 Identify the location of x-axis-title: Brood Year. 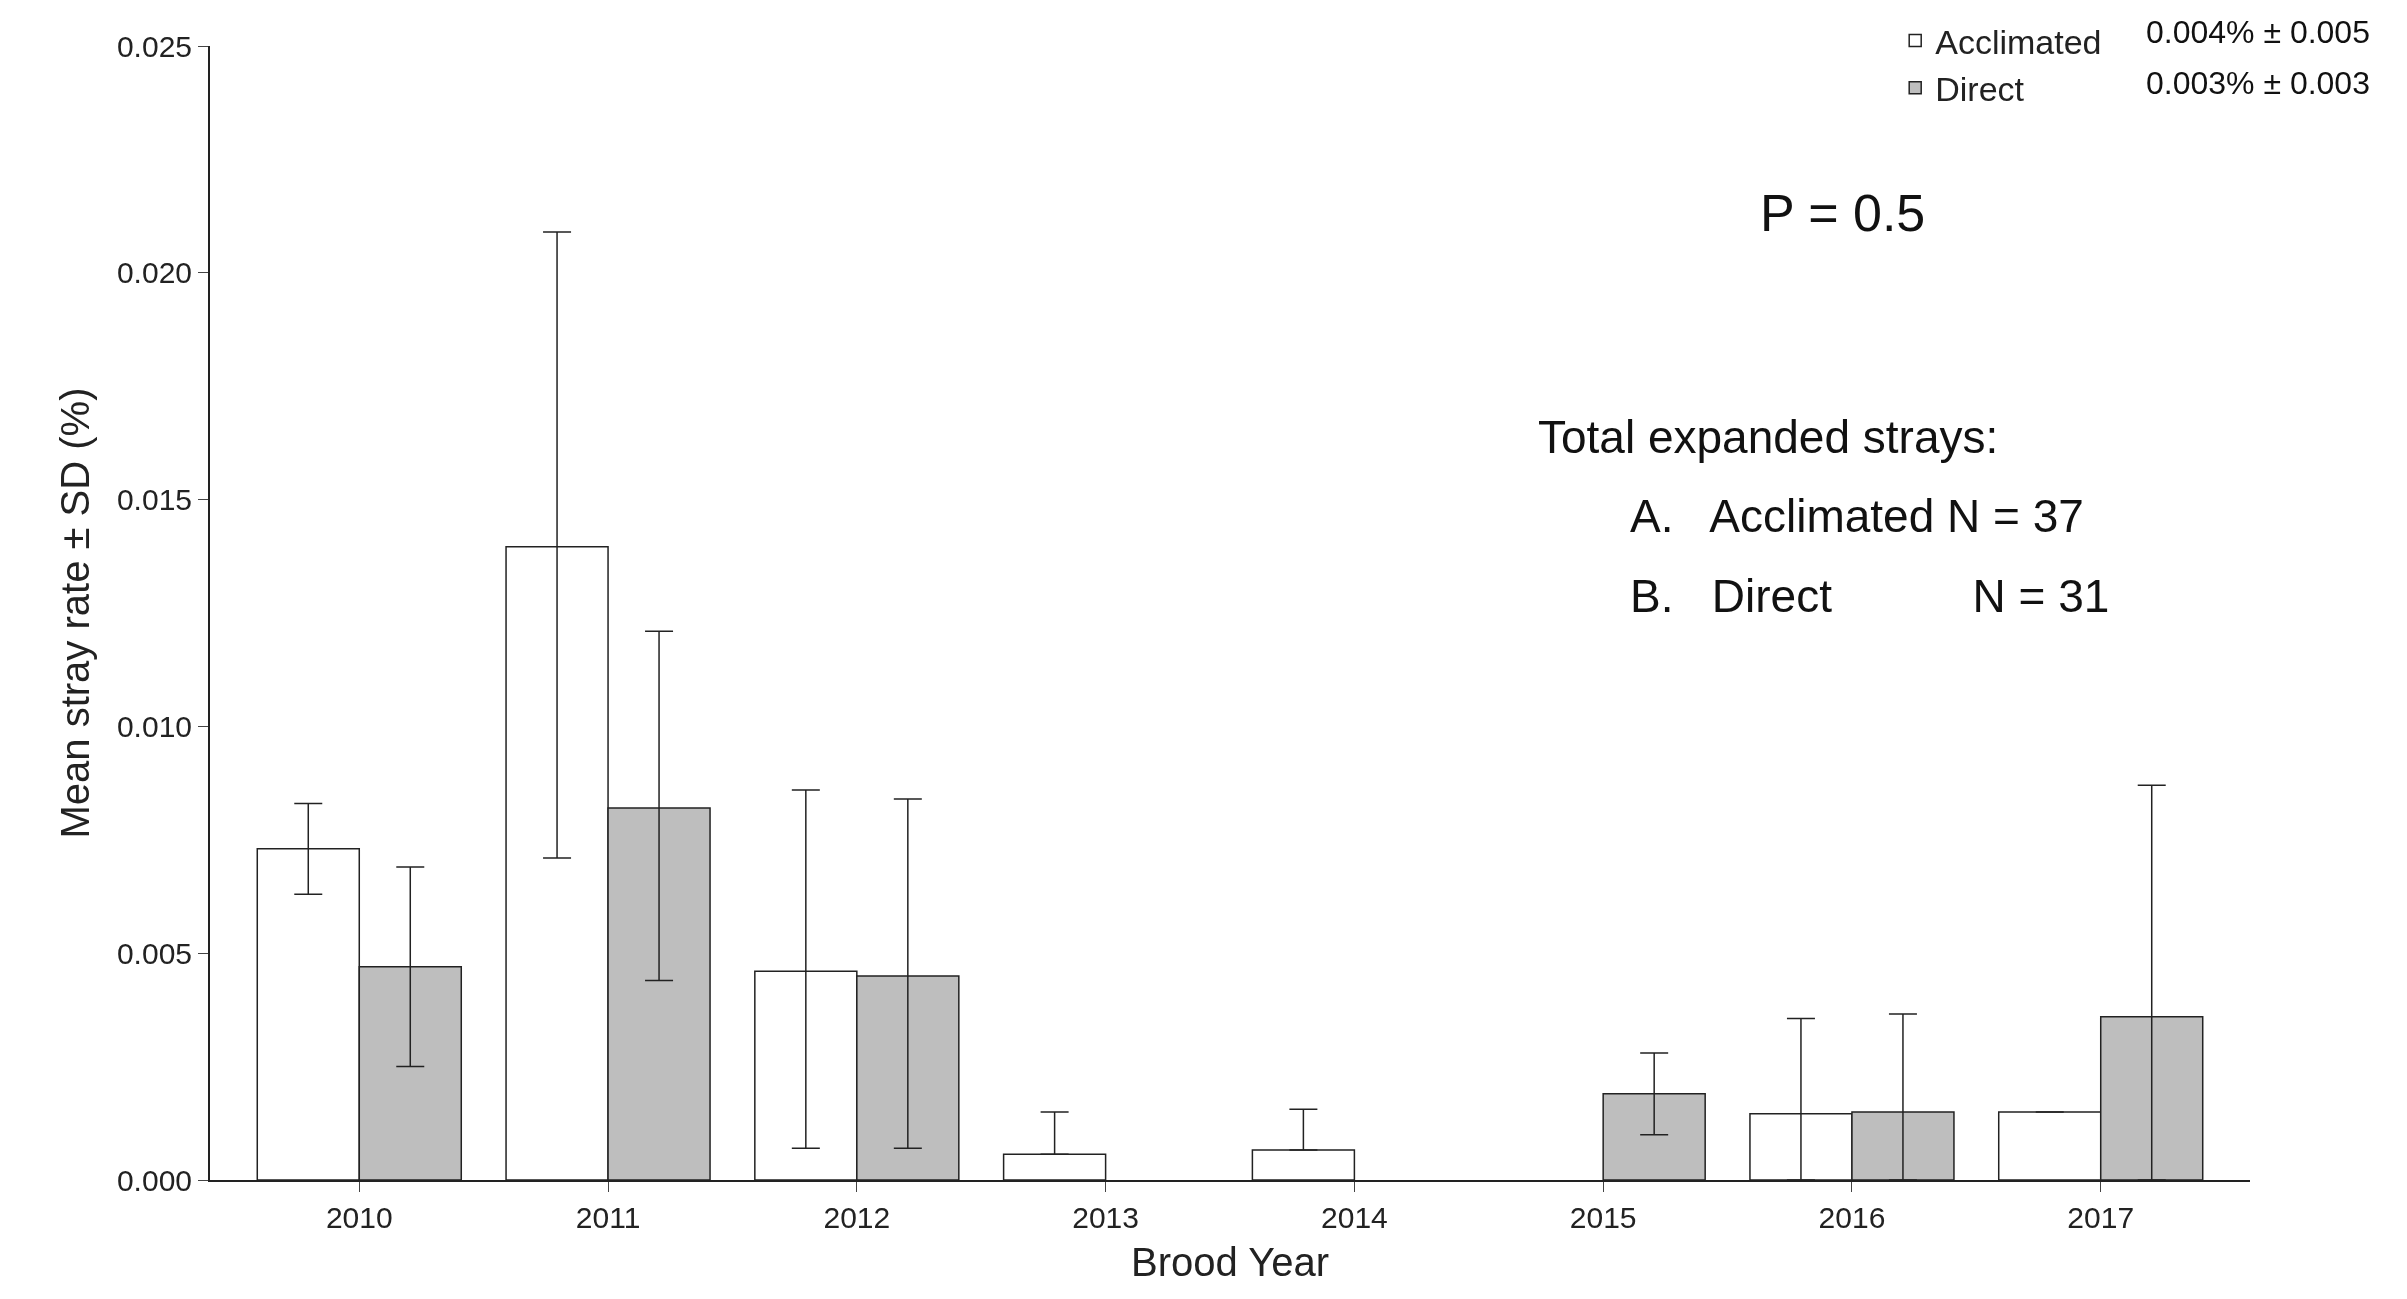
(1230, 1262).